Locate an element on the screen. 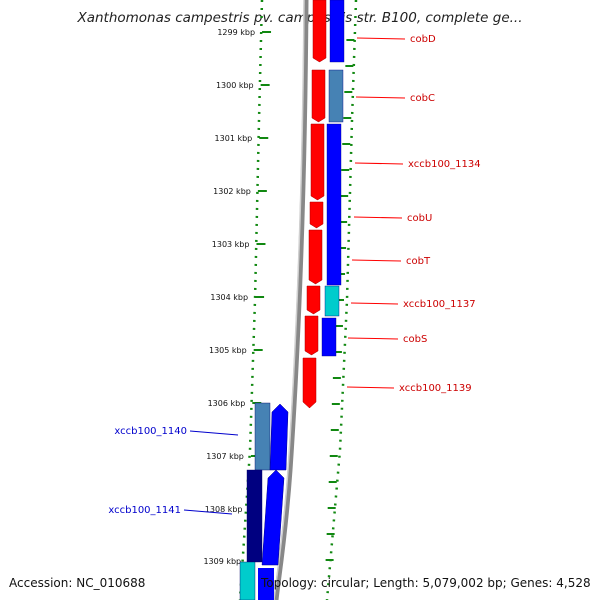  gc-dotted-line-inner is located at coordinates (251, 300).